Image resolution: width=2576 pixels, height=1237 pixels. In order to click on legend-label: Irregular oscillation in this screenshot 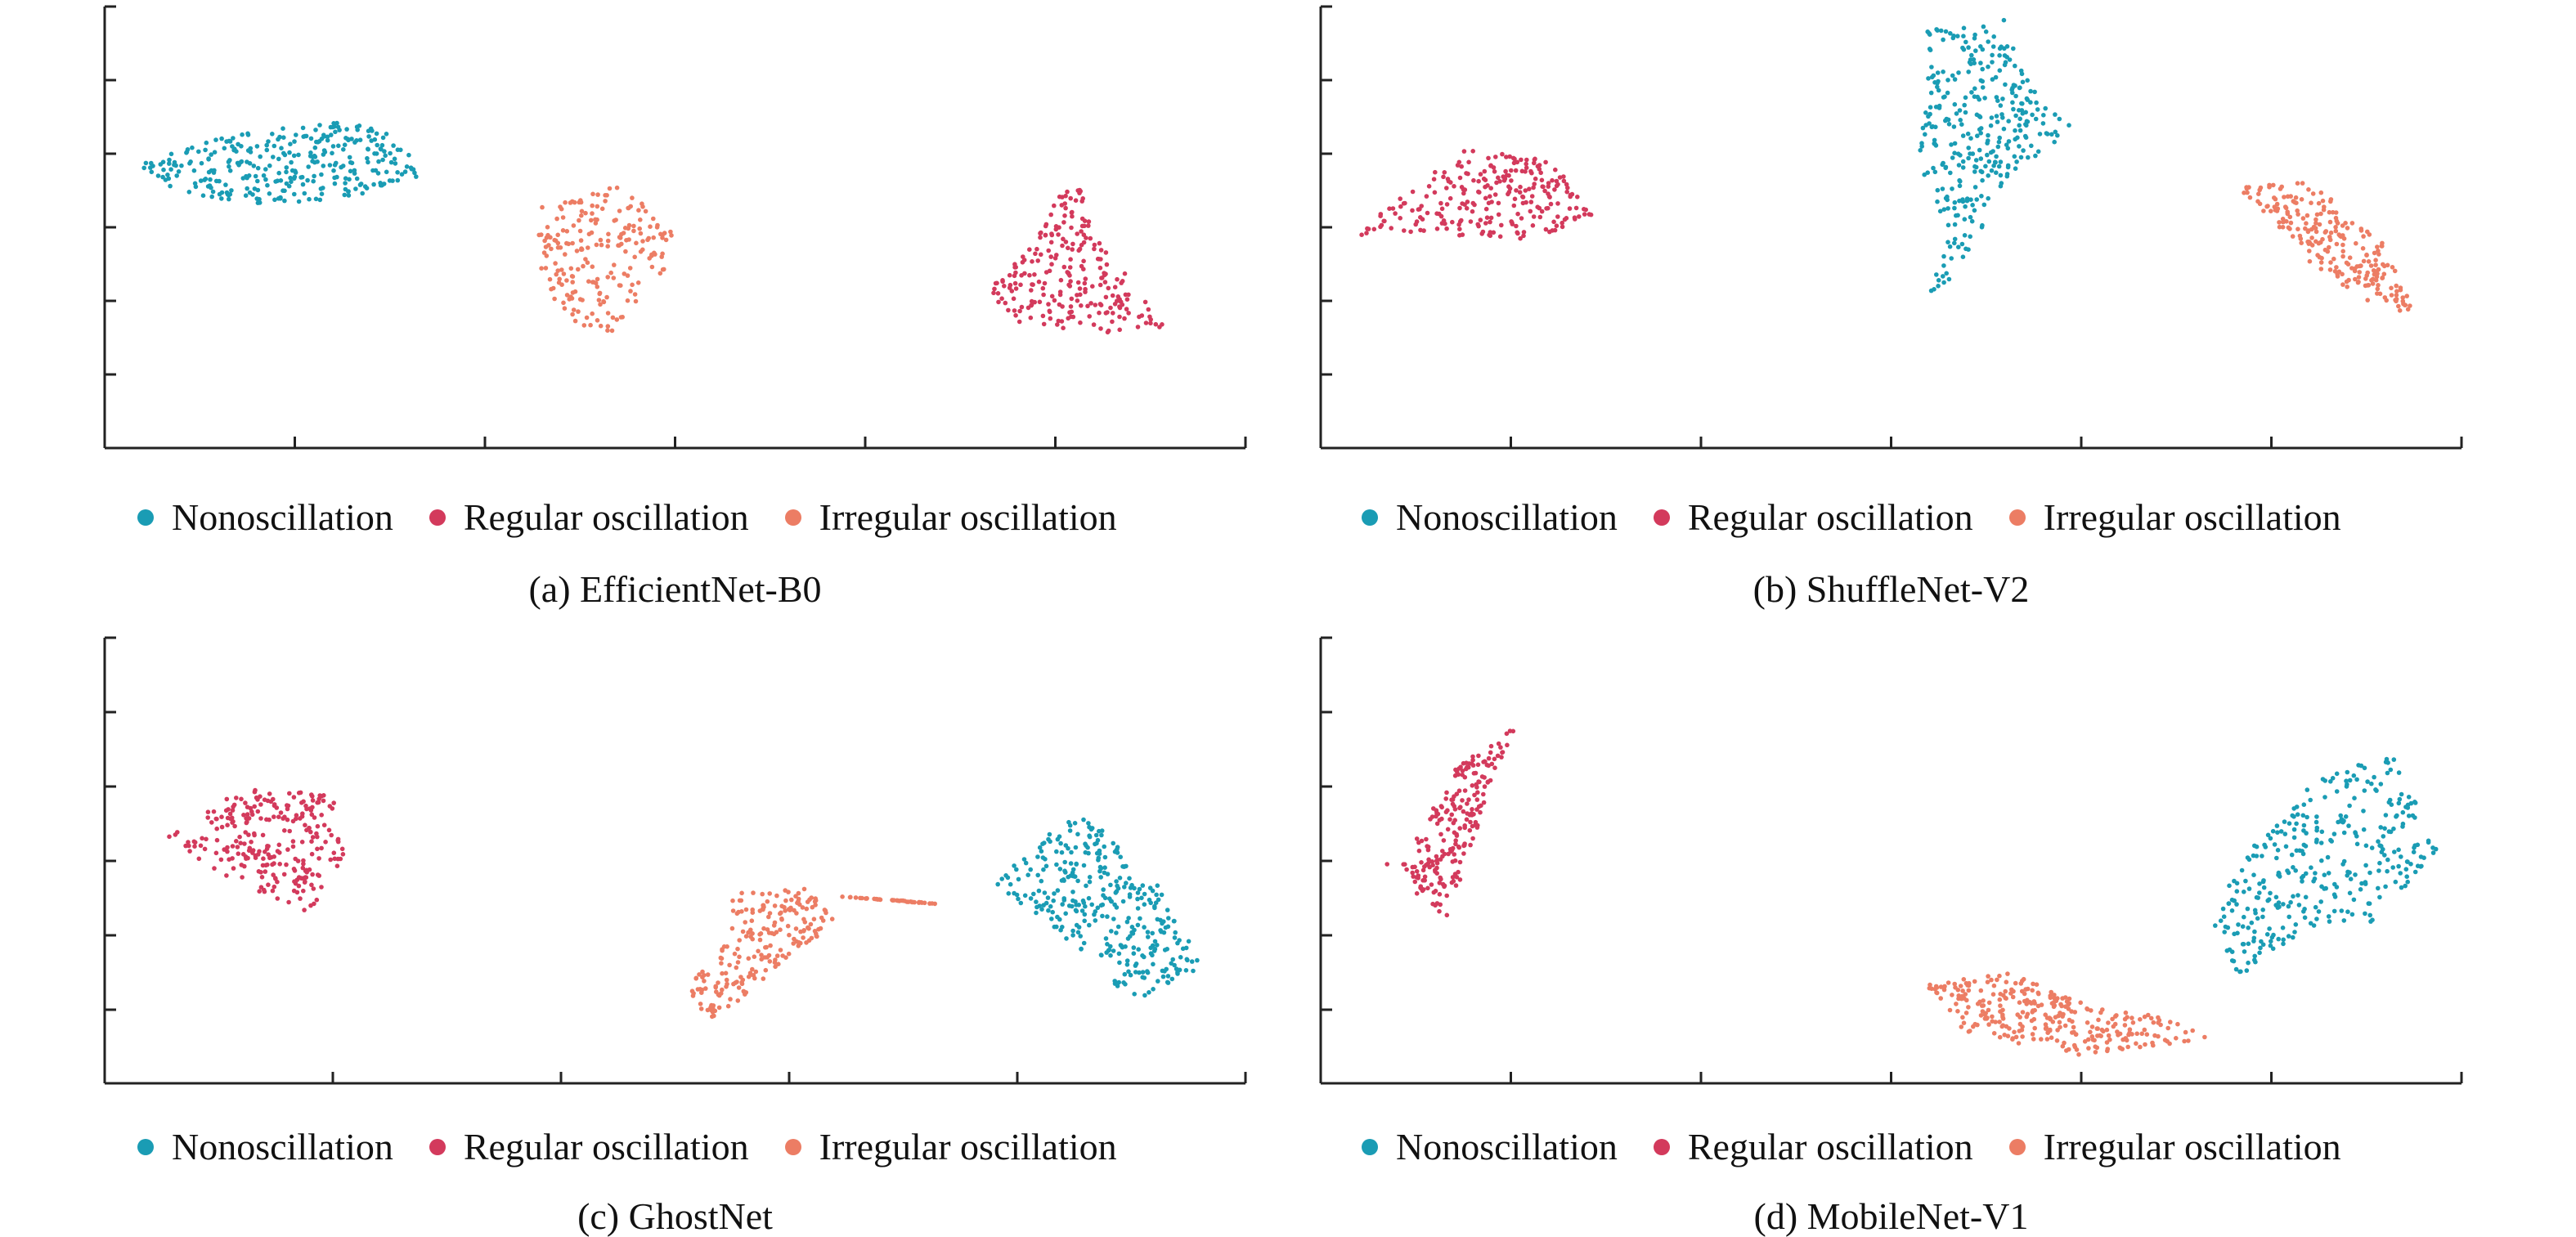, I will do `click(2192, 1147)`.